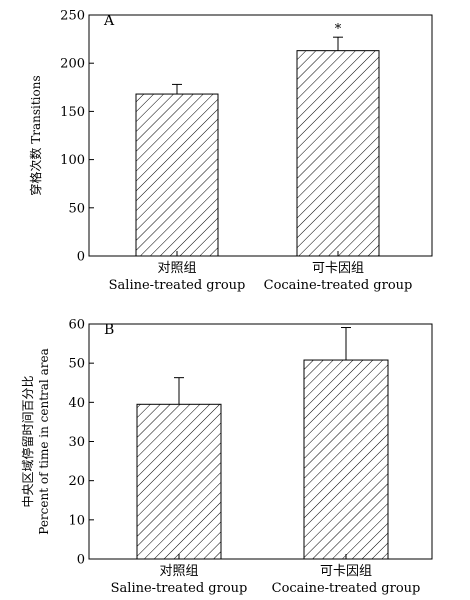  I want to click on y-tick-label: 150, so click(72, 112).